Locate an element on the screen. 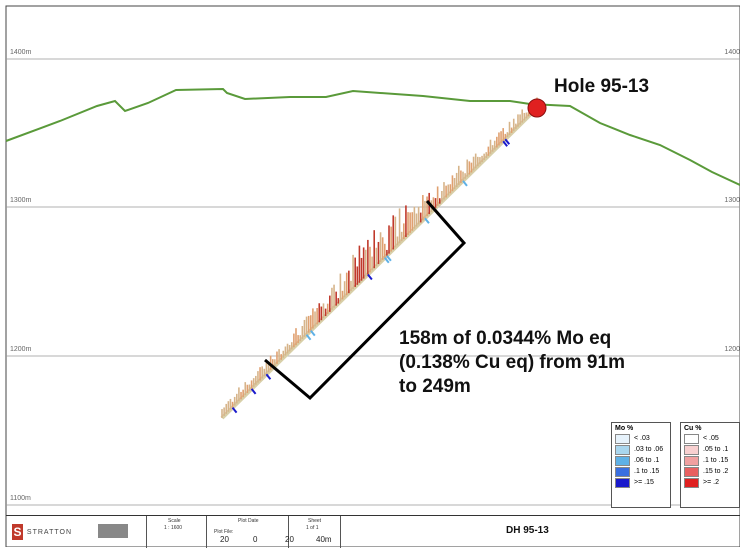 The image size is (740, 548). hole-label: Hole 95-13 is located at coordinates (602, 86).